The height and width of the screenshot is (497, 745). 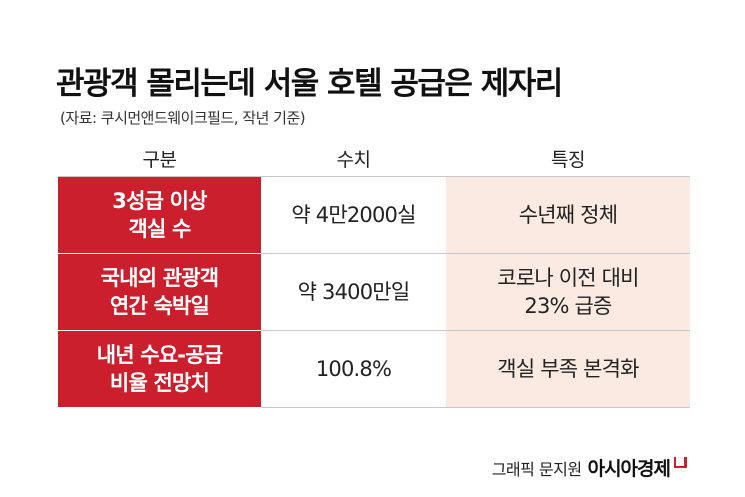 What do you see at coordinates (309, 84) in the screenshot?
I see `headline: 관광객 몰리는데 서울 호텔 공급은 제자리` at bounding box center [309, 84].